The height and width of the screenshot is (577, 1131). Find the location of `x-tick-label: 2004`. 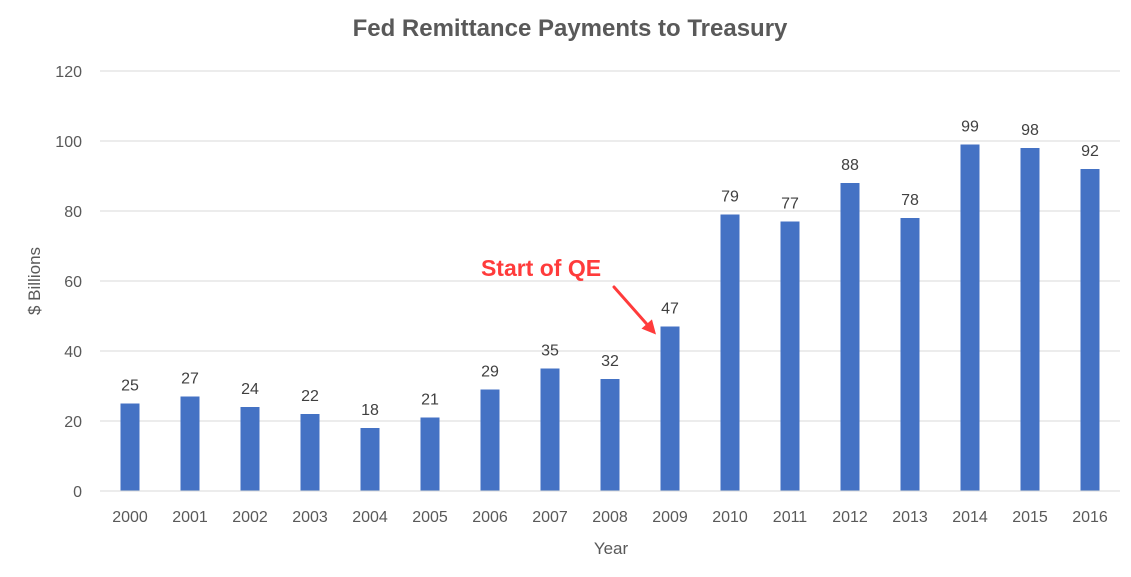

x-tick-label: 2004 is located at coordinates (370, 517).